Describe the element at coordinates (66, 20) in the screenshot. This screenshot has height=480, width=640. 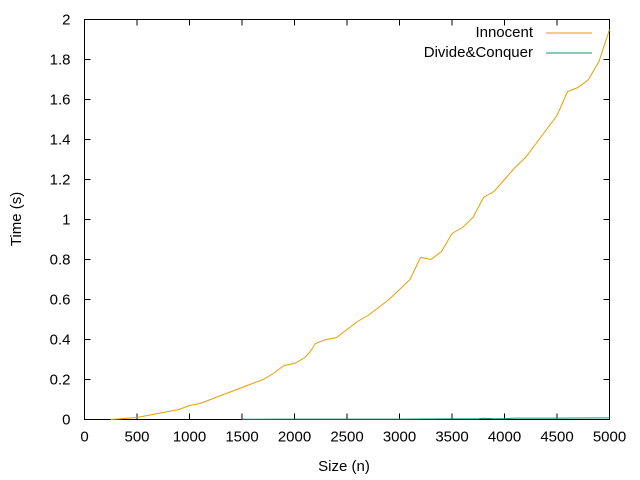
I see `y-tick-label: 2` at that location.